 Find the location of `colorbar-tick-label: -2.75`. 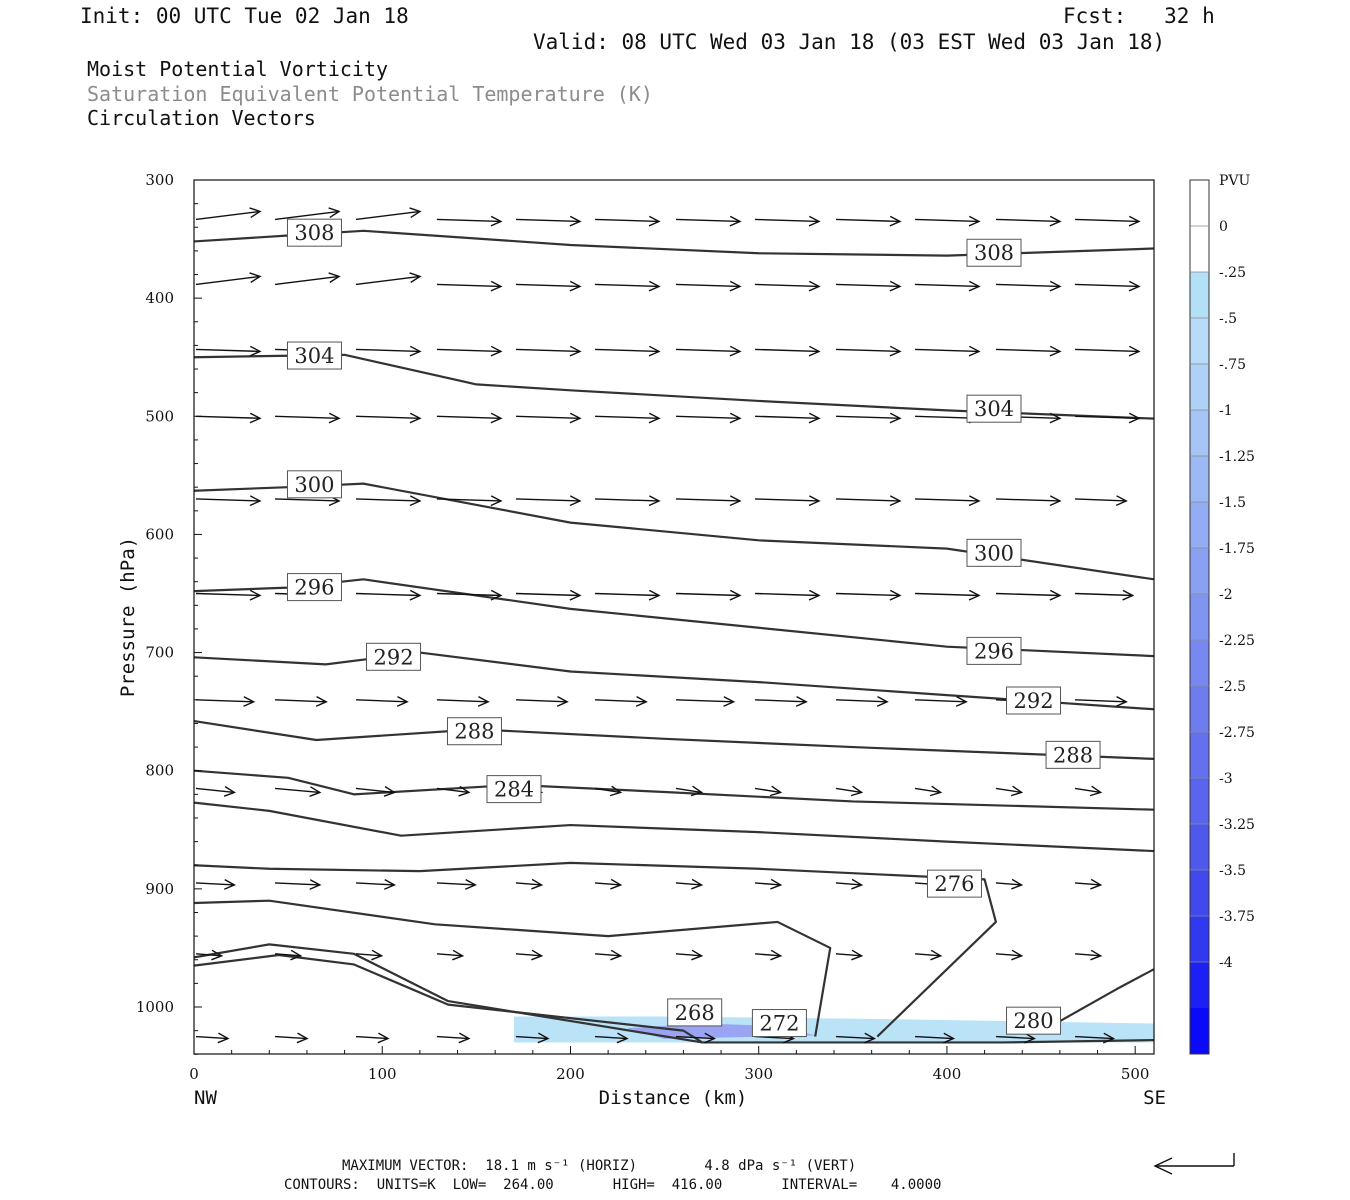

colorbar-tick-label: -2.75 is located at coordinates (1237, 733).